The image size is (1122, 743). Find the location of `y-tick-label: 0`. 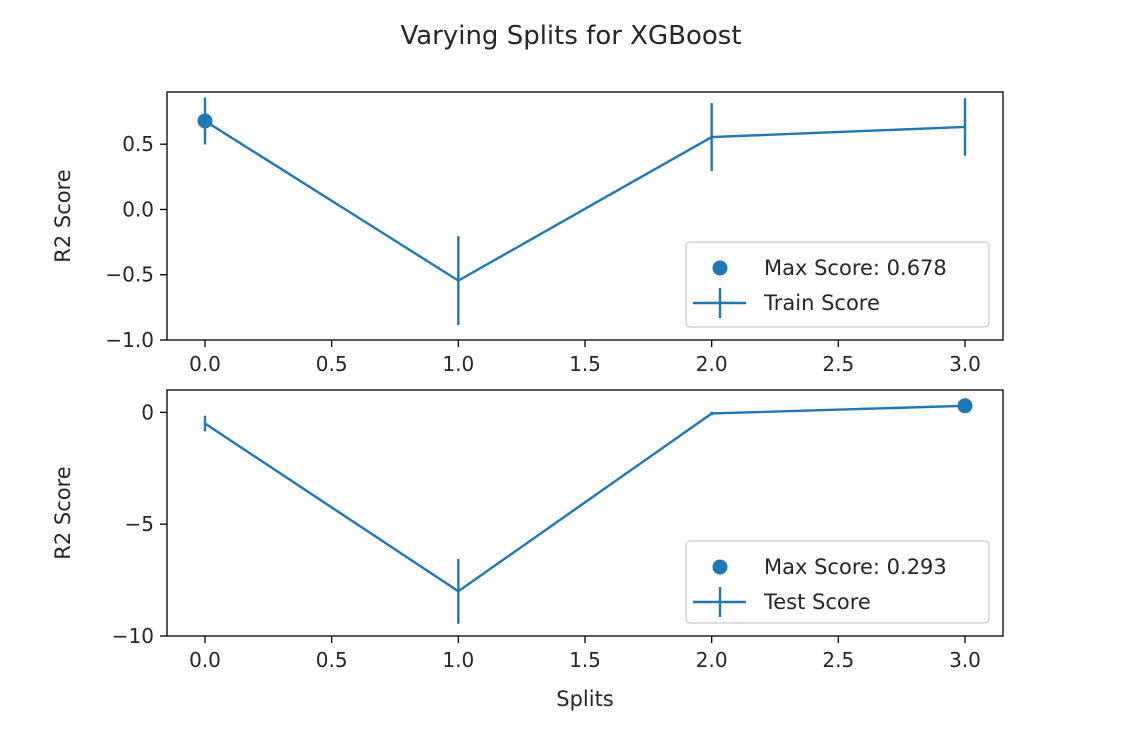

y-tick-label: 0 is located at coordinates (147, 412).